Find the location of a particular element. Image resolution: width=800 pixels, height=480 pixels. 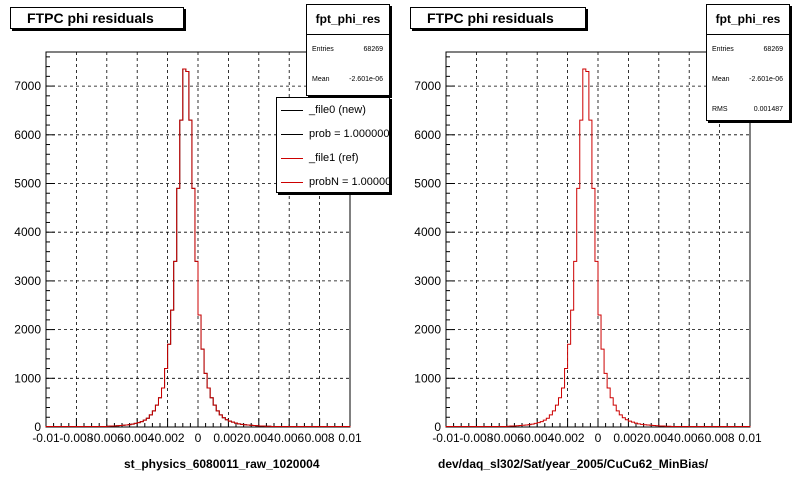

legend-entry: _file1 (ref) is located at coordinates (333, 158).